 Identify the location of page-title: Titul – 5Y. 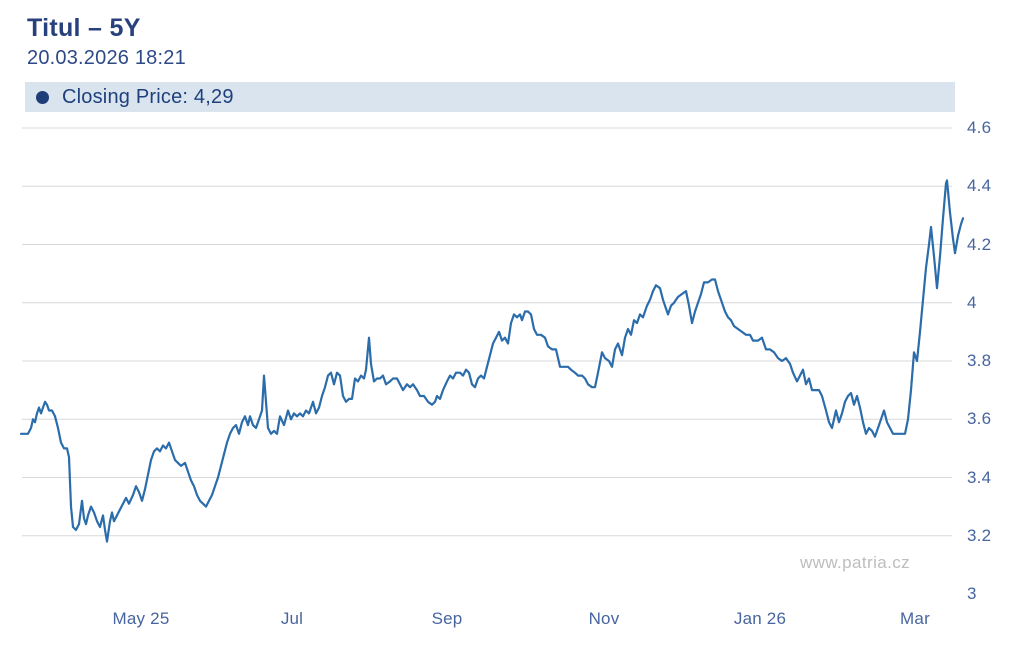
(84, 28).